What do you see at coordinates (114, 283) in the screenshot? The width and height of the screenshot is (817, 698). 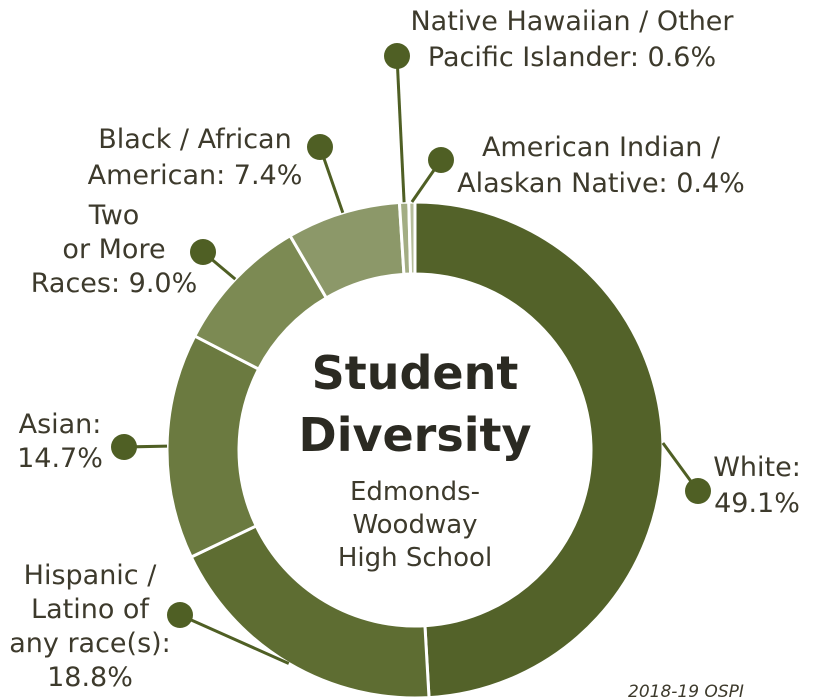 I see `slice-label-two-or-more-races-line-3: Races: 9.0%` at bounding box center [114, 283].